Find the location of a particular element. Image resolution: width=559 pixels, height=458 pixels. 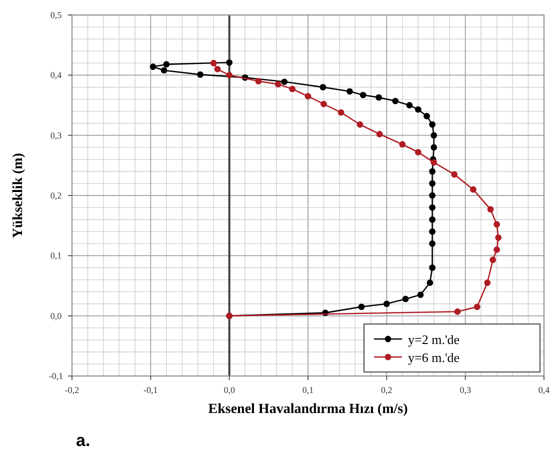

legend-label: y=6 m.'de is located at coordinates (434, 357).